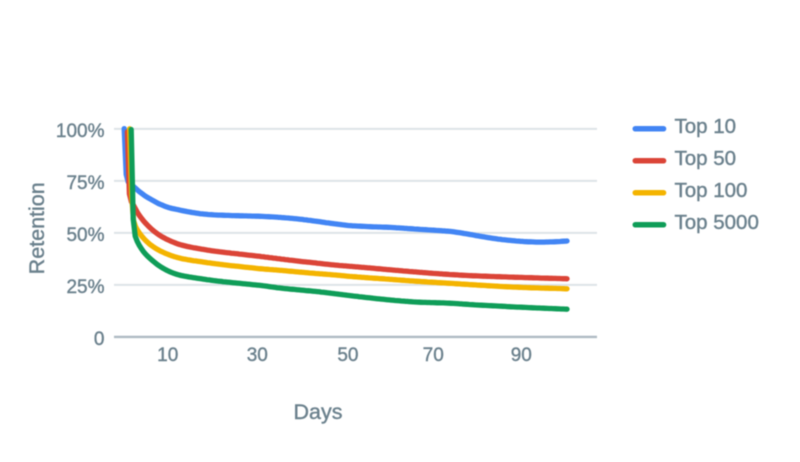 The width and height of the screenshot is (800, 462). I want to click on svg-text: 10, so click(167, 355).